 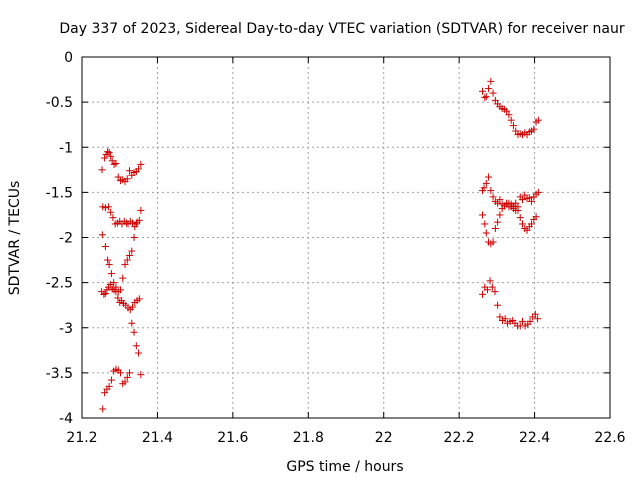 What do you see at coordinates (15, 238) in the screenshot?
I see `y-axis-label: SDTVAR / TECUs` at bounding box center [15, 238].